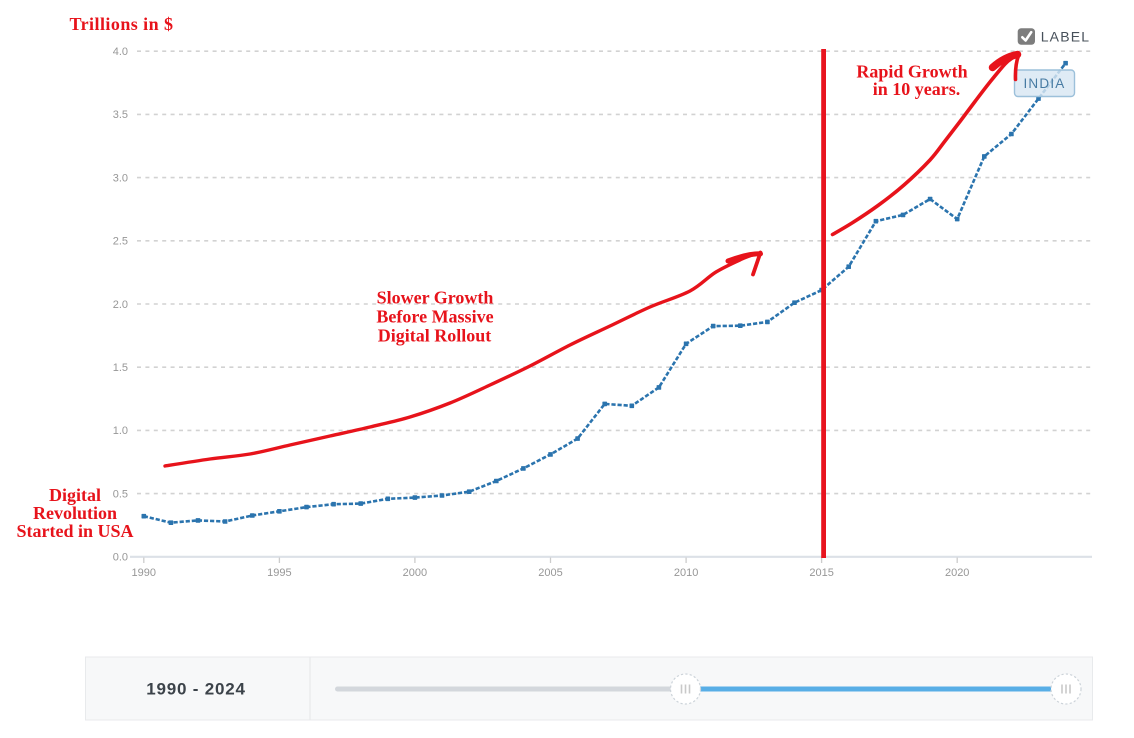  Describe the element at coordinates (434, 317) in the screenshot. I see `svg-text: Before Massive` at that location.